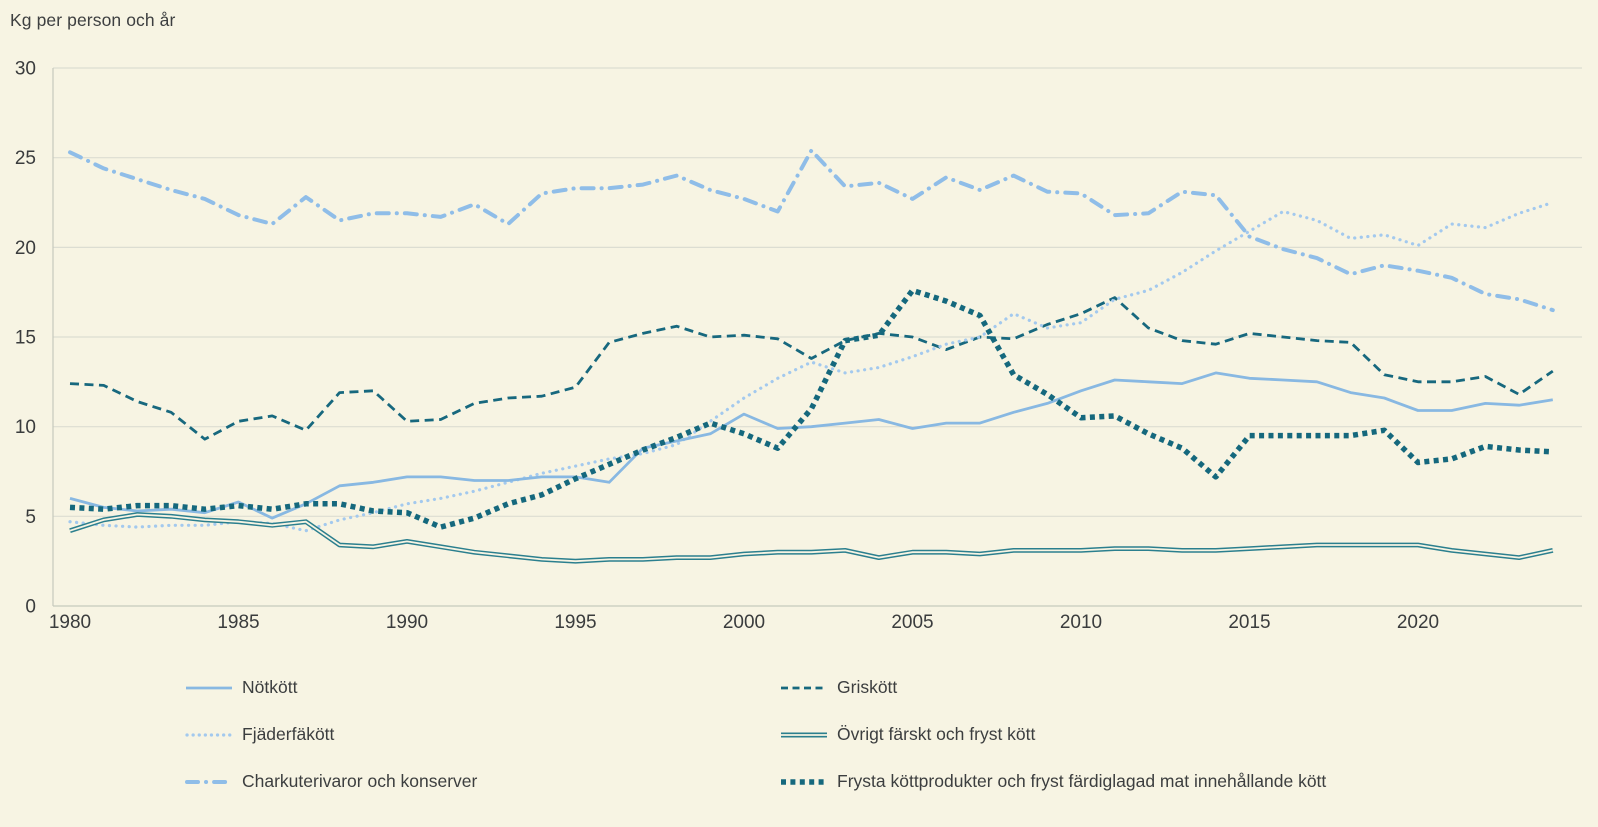 Image resolution: width=1598 pixels, height=827 pixels. Describe the element at coordinates (482, 734) in the screenshot. I see `legend-item-fjaderfakott: Fjäderfäkött` at that location.